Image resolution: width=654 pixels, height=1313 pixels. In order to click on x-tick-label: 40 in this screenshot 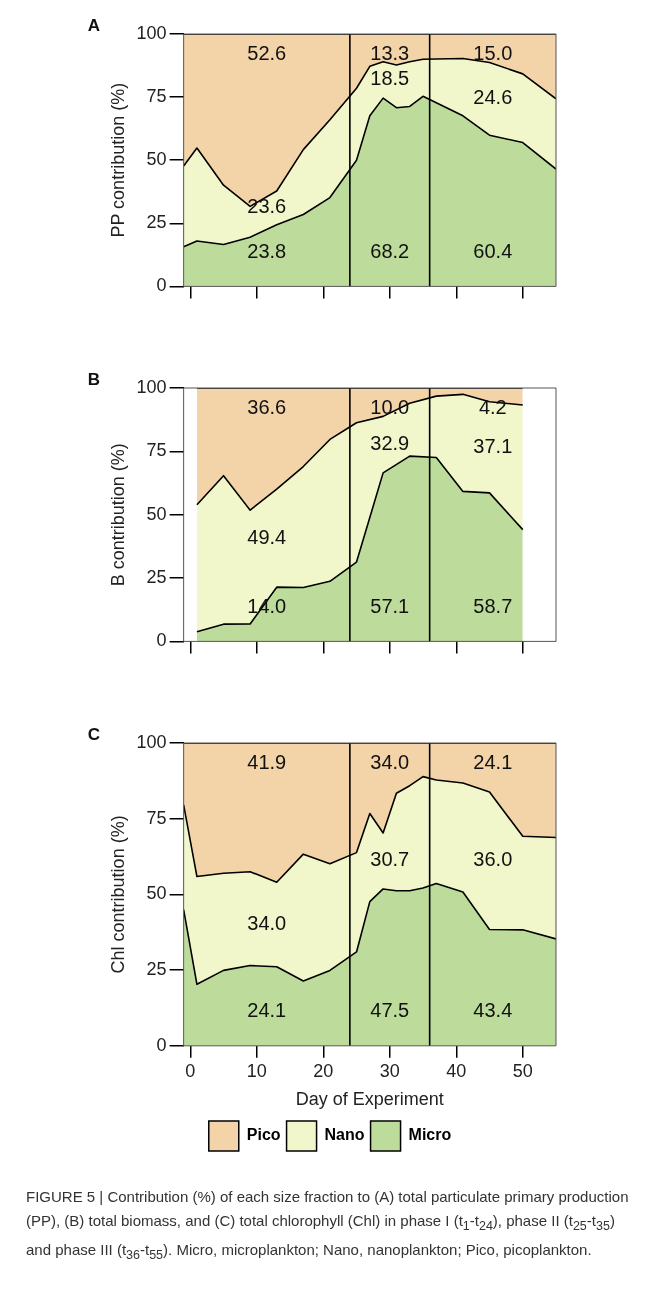, I will do `click(456, 1070)`.